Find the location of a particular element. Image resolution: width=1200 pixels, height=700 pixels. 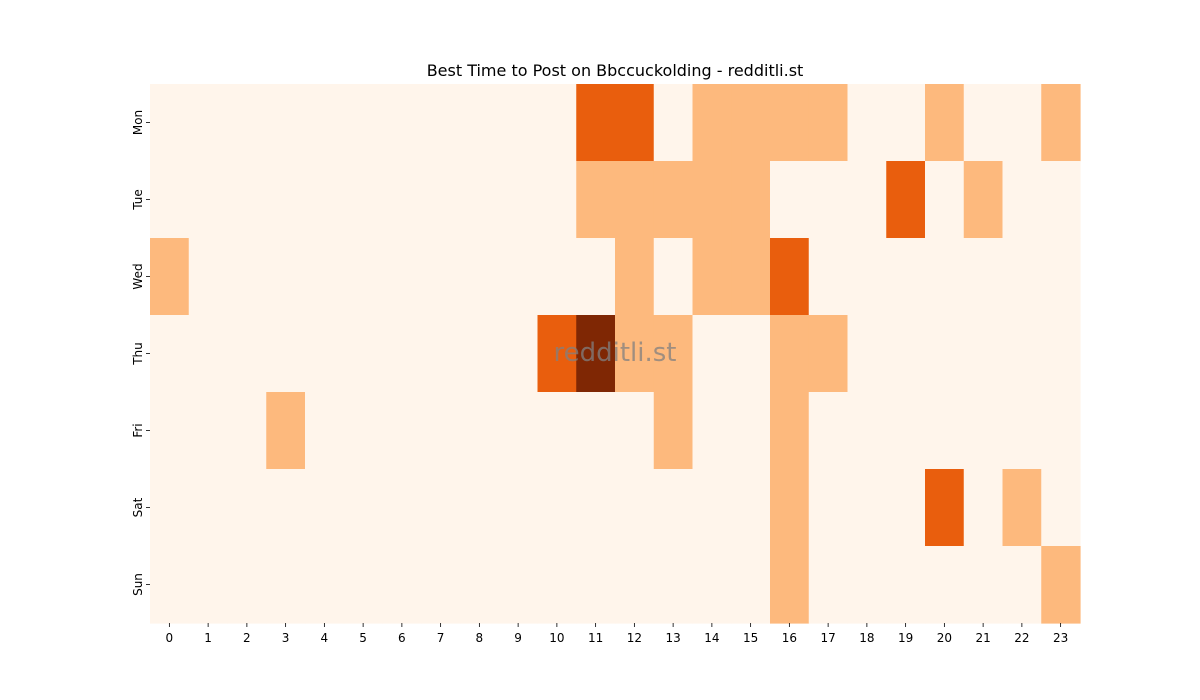

y-tick-label: Fri is located at coordinates (138, 430).